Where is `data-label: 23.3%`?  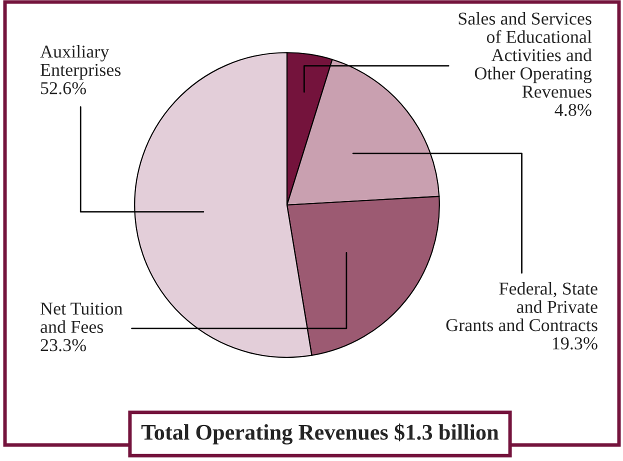 data-label: 23.3% is located at coordinates (63, 345).